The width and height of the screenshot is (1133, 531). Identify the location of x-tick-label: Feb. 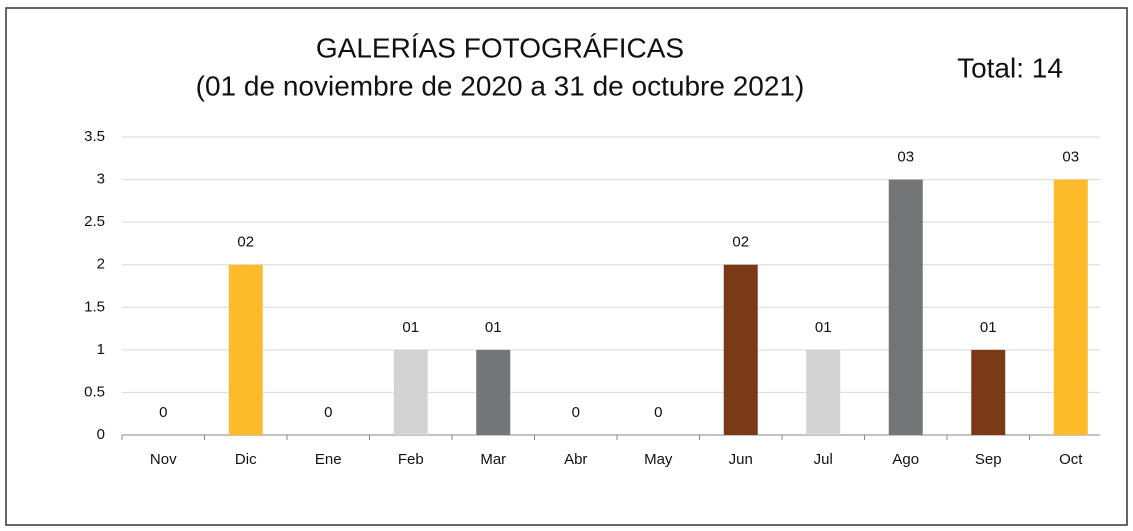
(411, 459).